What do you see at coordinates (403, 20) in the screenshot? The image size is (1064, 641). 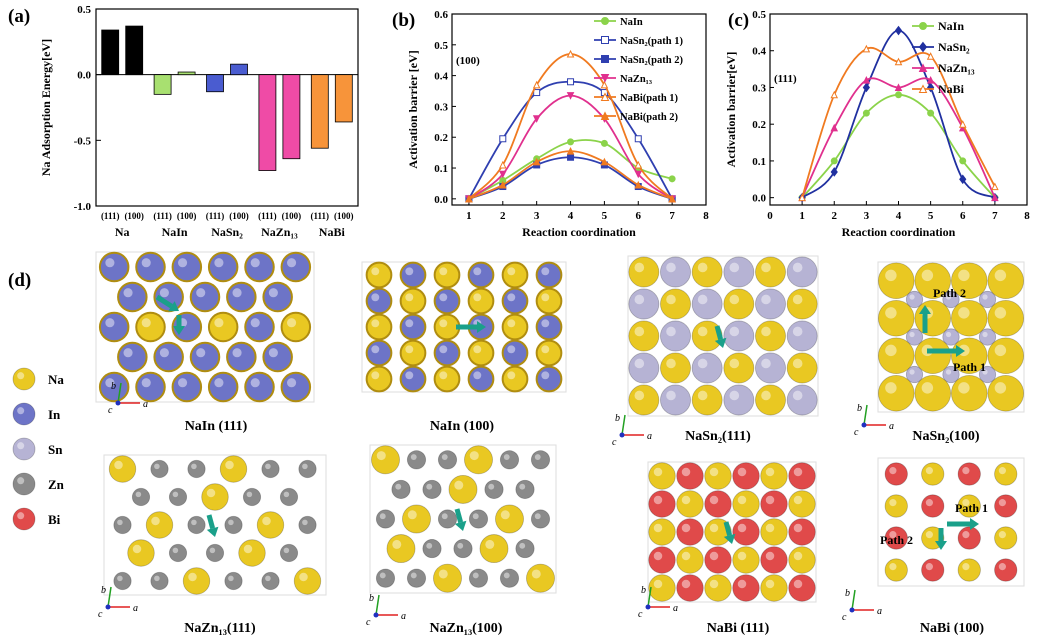 I see `panel-label-b: (b)` at bounding box center [403, 20].